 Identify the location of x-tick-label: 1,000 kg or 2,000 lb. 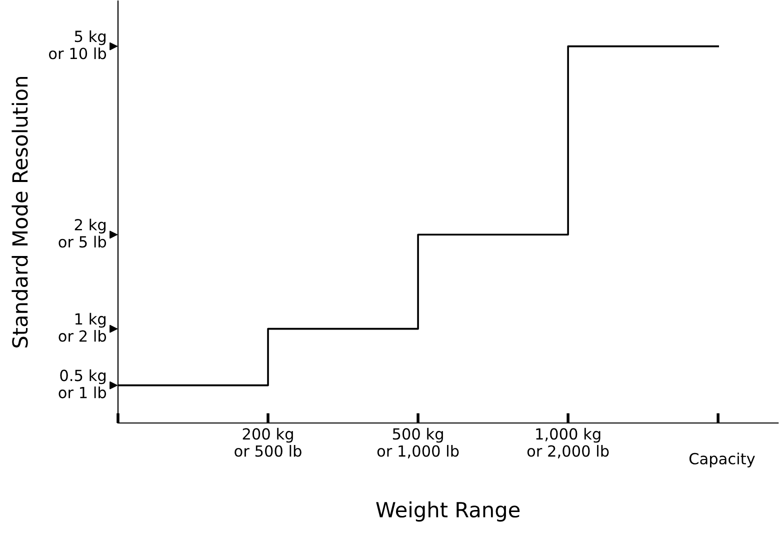
(568, 443).